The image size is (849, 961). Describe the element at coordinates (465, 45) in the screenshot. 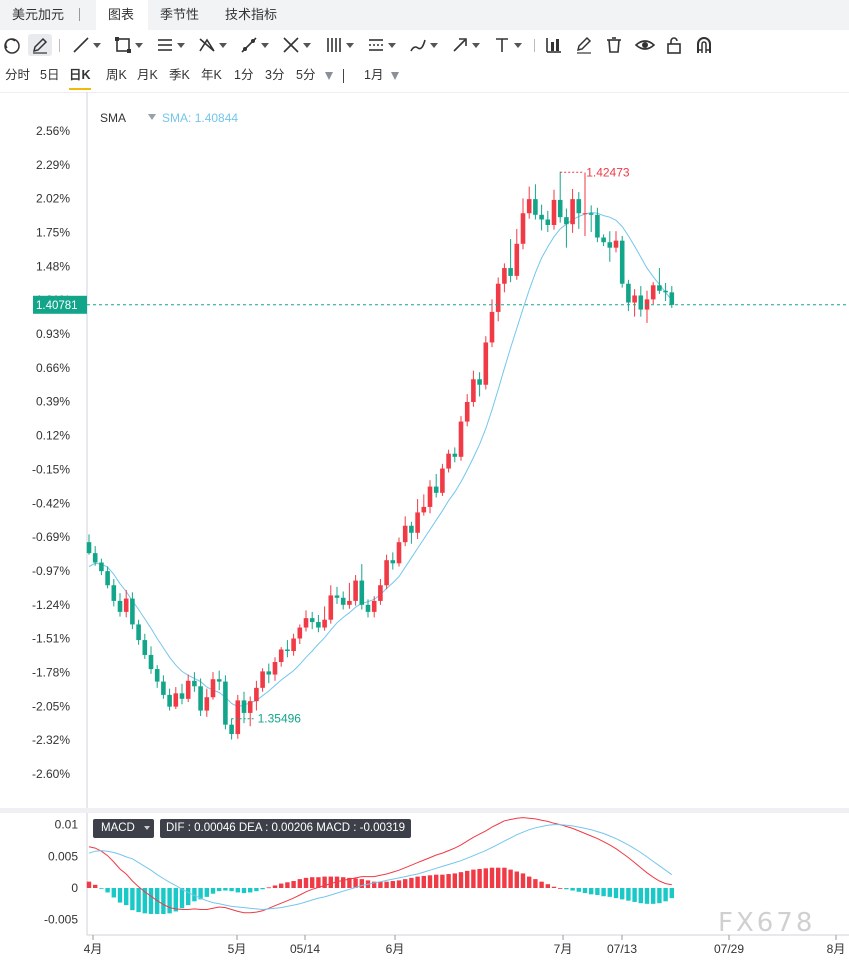

I see `arrow-icon` at that location.